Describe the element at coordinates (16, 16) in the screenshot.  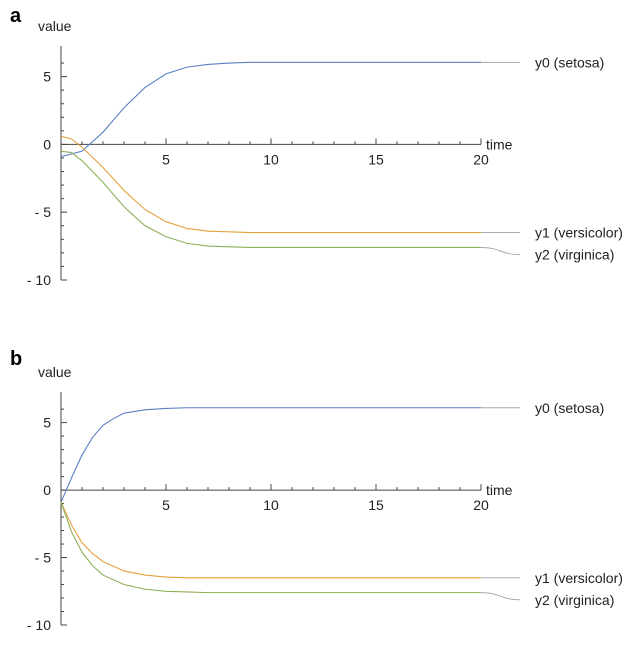
I see `panel-letter: a` at that location.